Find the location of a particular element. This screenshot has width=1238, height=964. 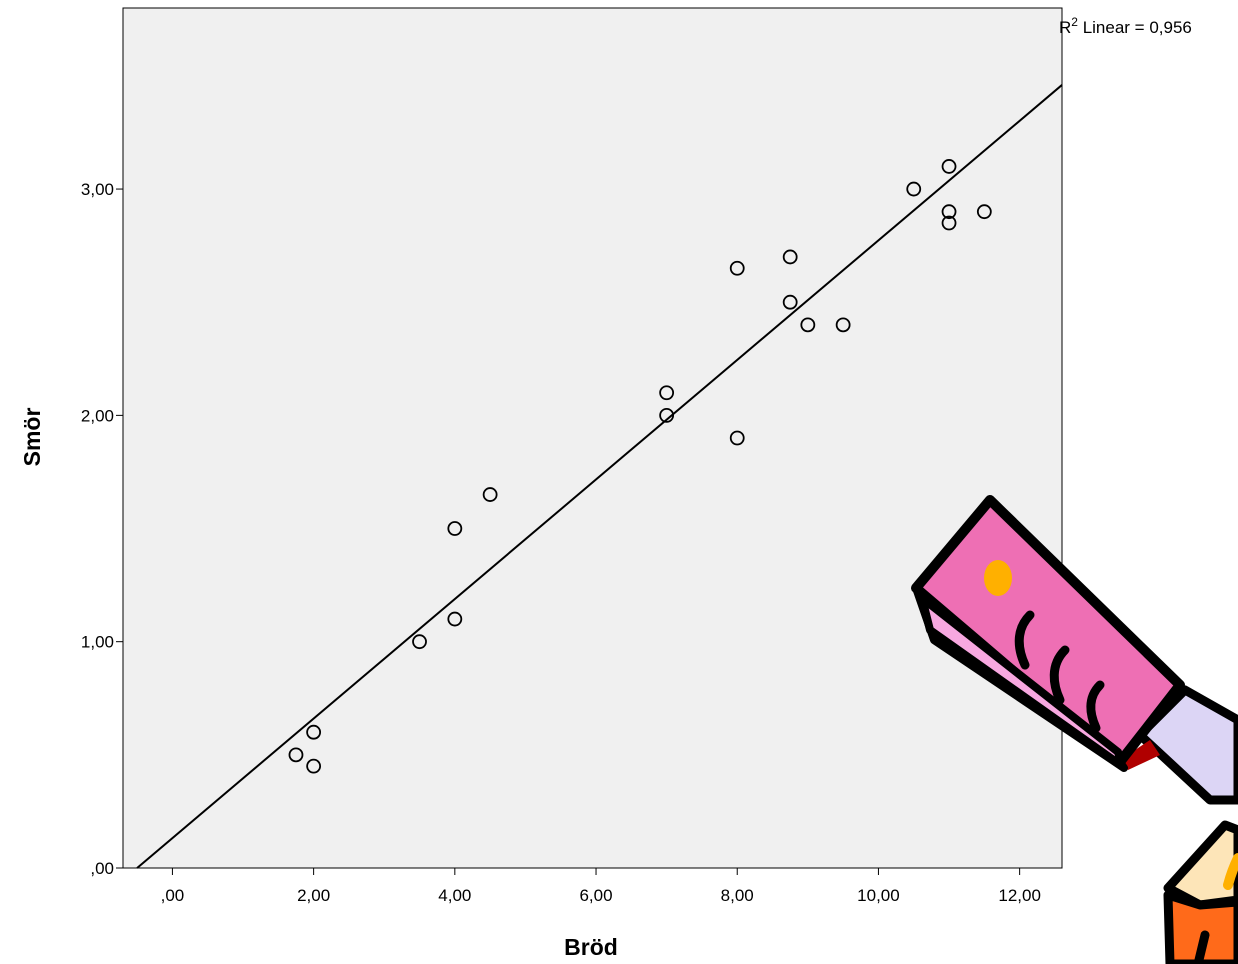

r2-text: Linear = 0,956 is located at coordinates (1135, 27).